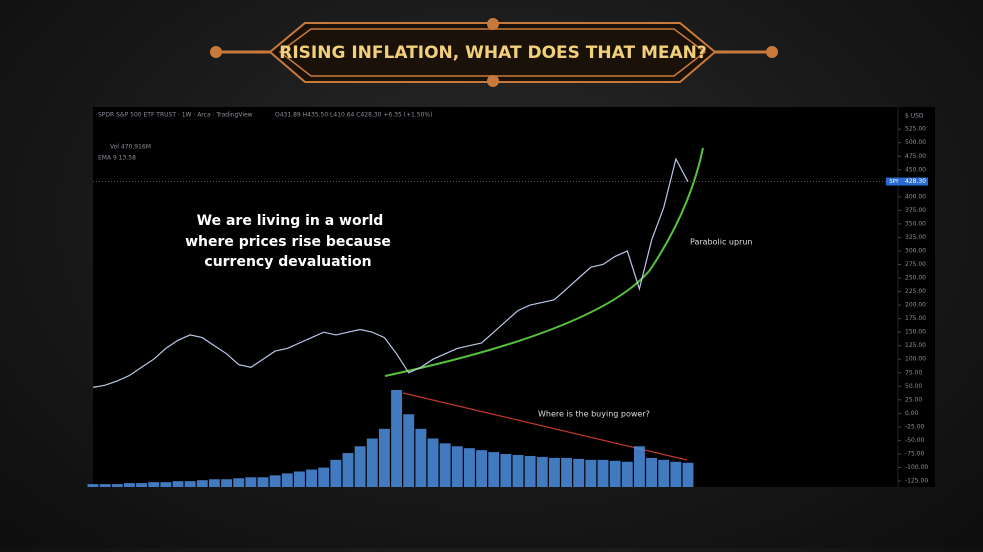 Image resolution: width=983 pixels, height=552 pixels. I want to click on y-tick-label: 475.00, so click(915, 156).